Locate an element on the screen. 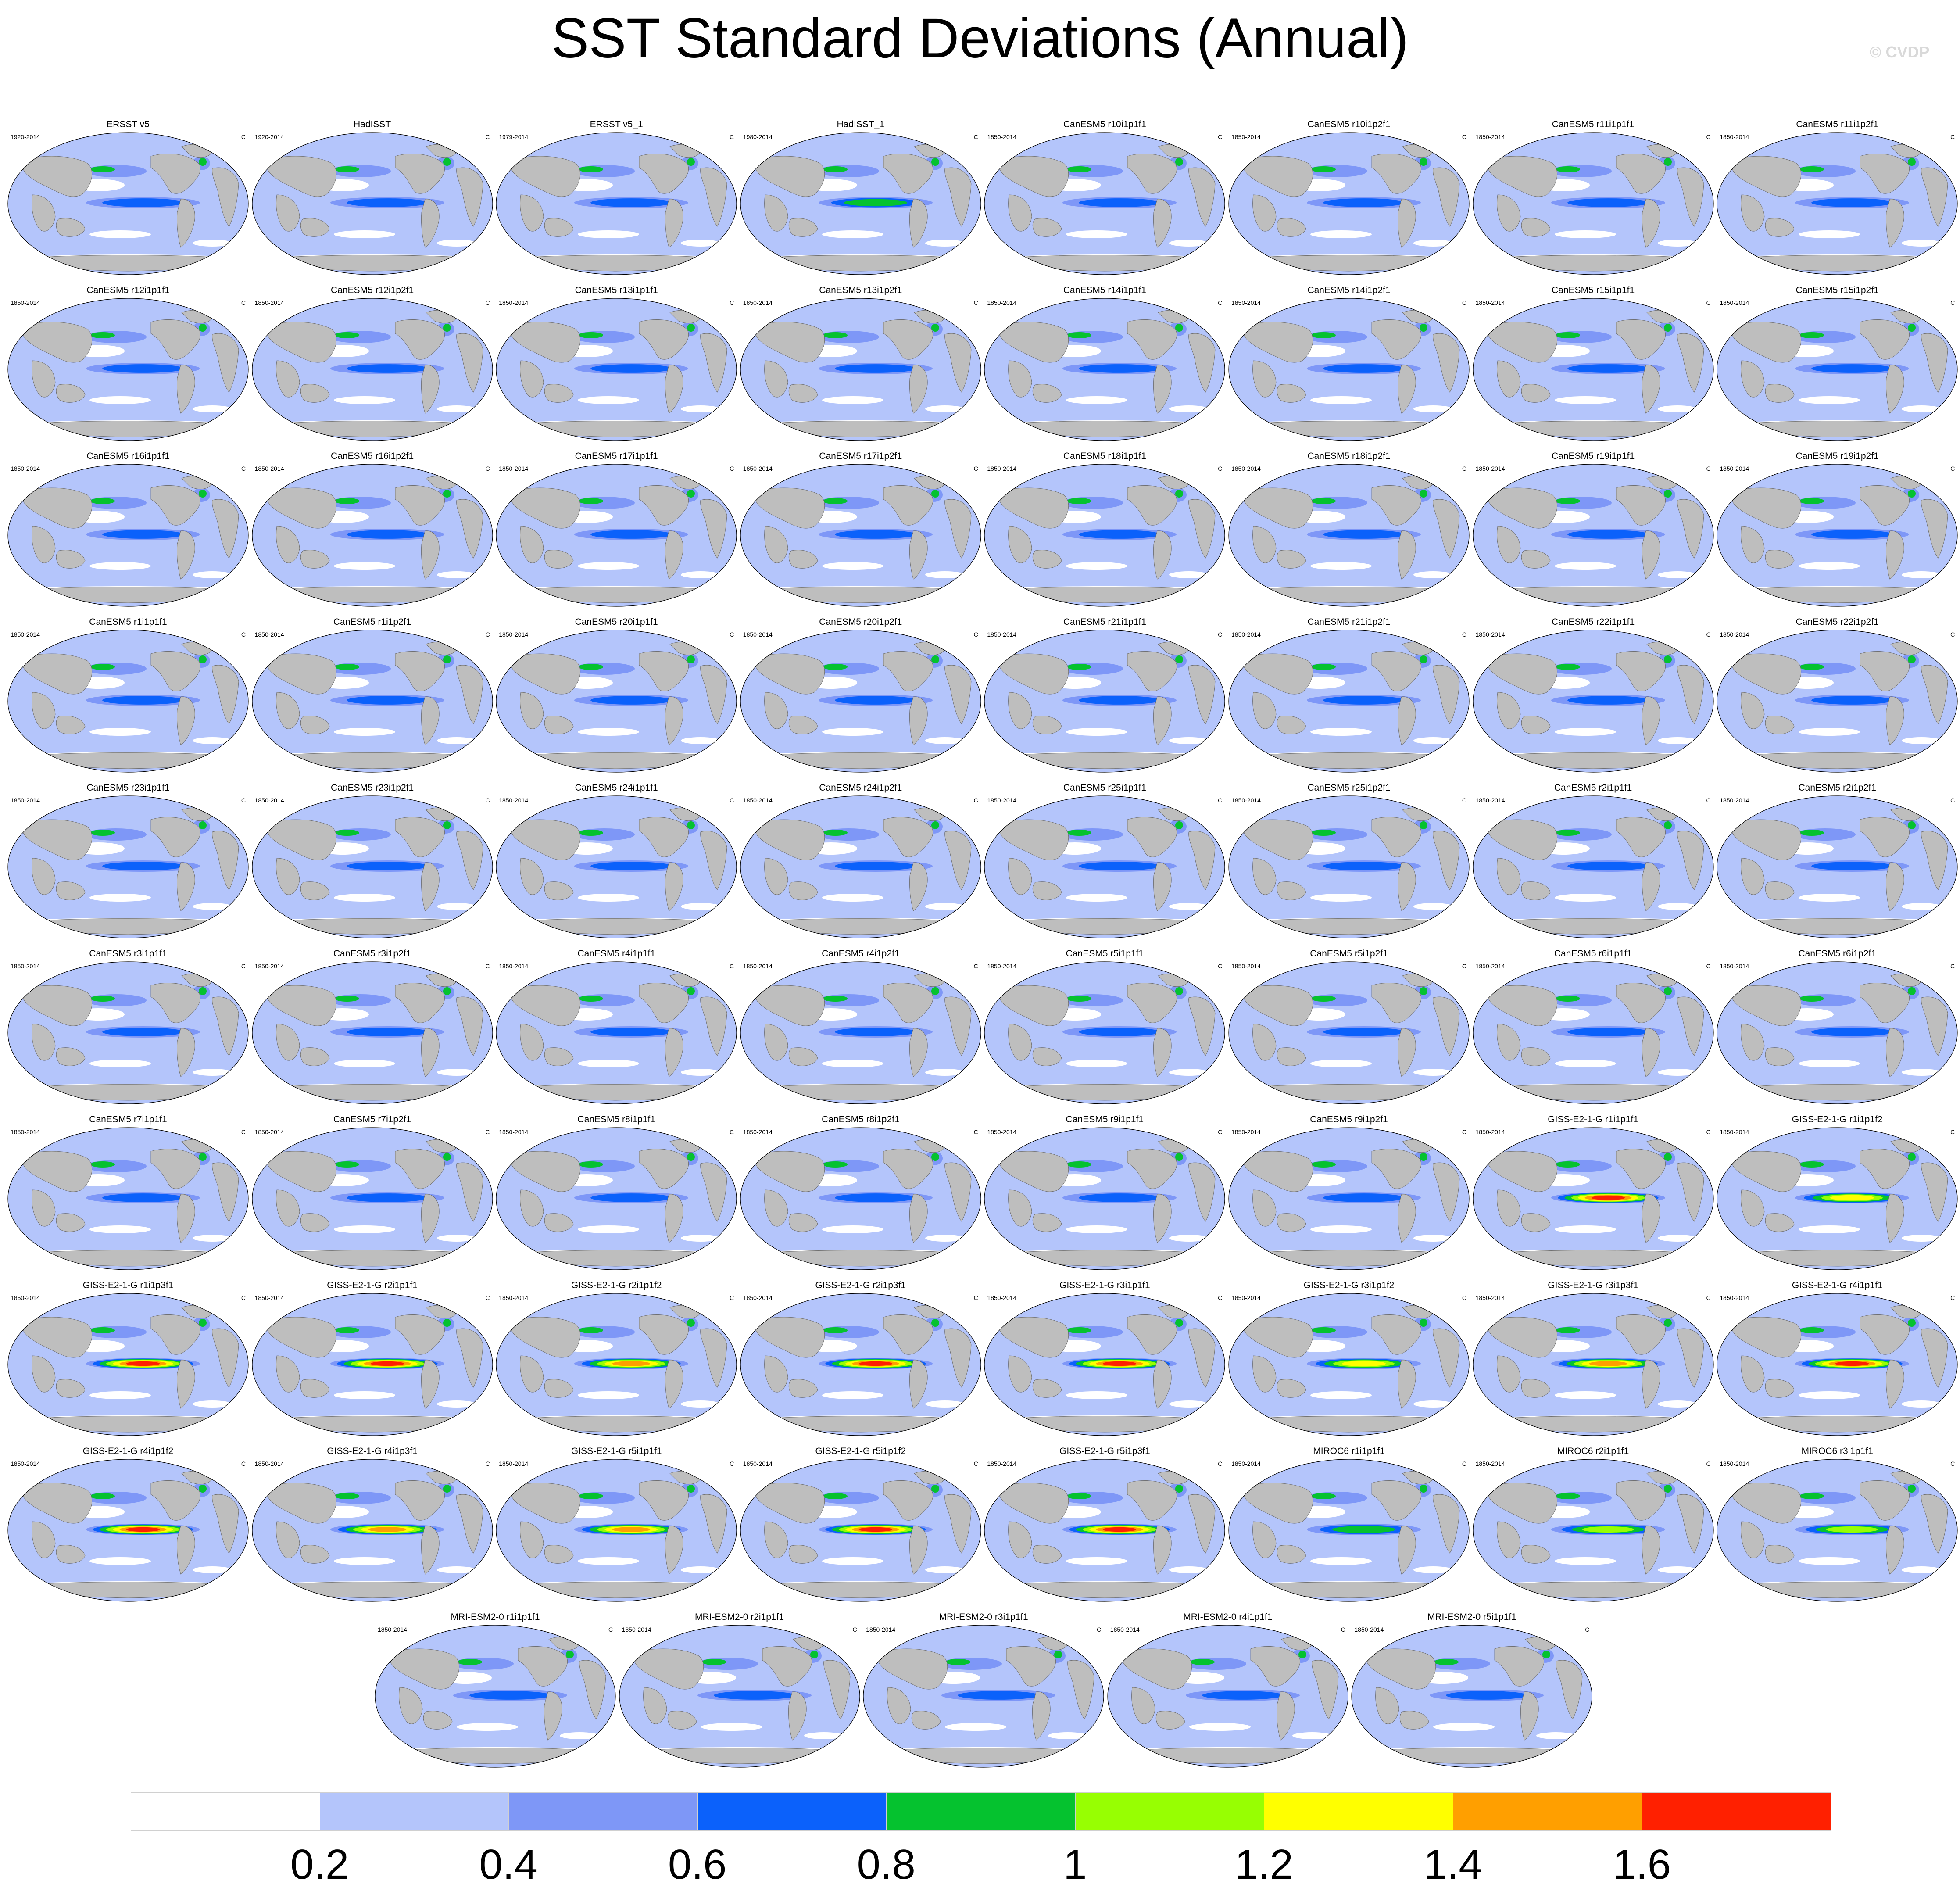 This screenshot has width=1960, height=1891. panel-title: CanESM5 r20i1p2f1 is located at coordinates (860, 622).